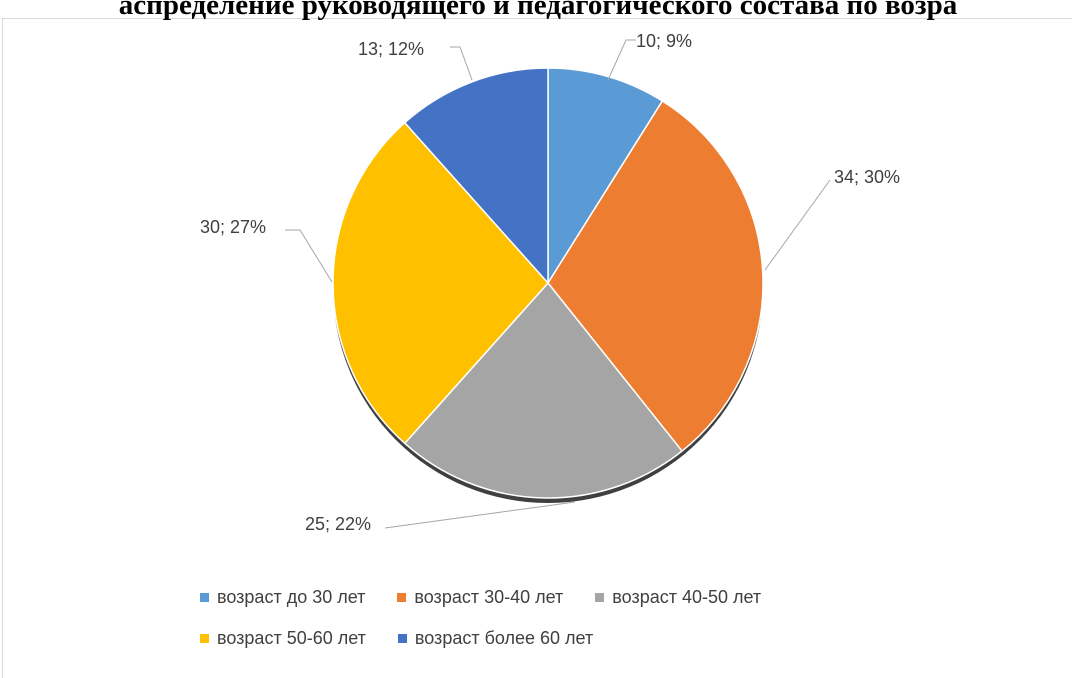 The width and height of the screenshot is (1076, 678). Describe the element at coordinates (489, 597) in the screenshot. I see `legend-label-30-40: возраст 30-40 лет` at that location.